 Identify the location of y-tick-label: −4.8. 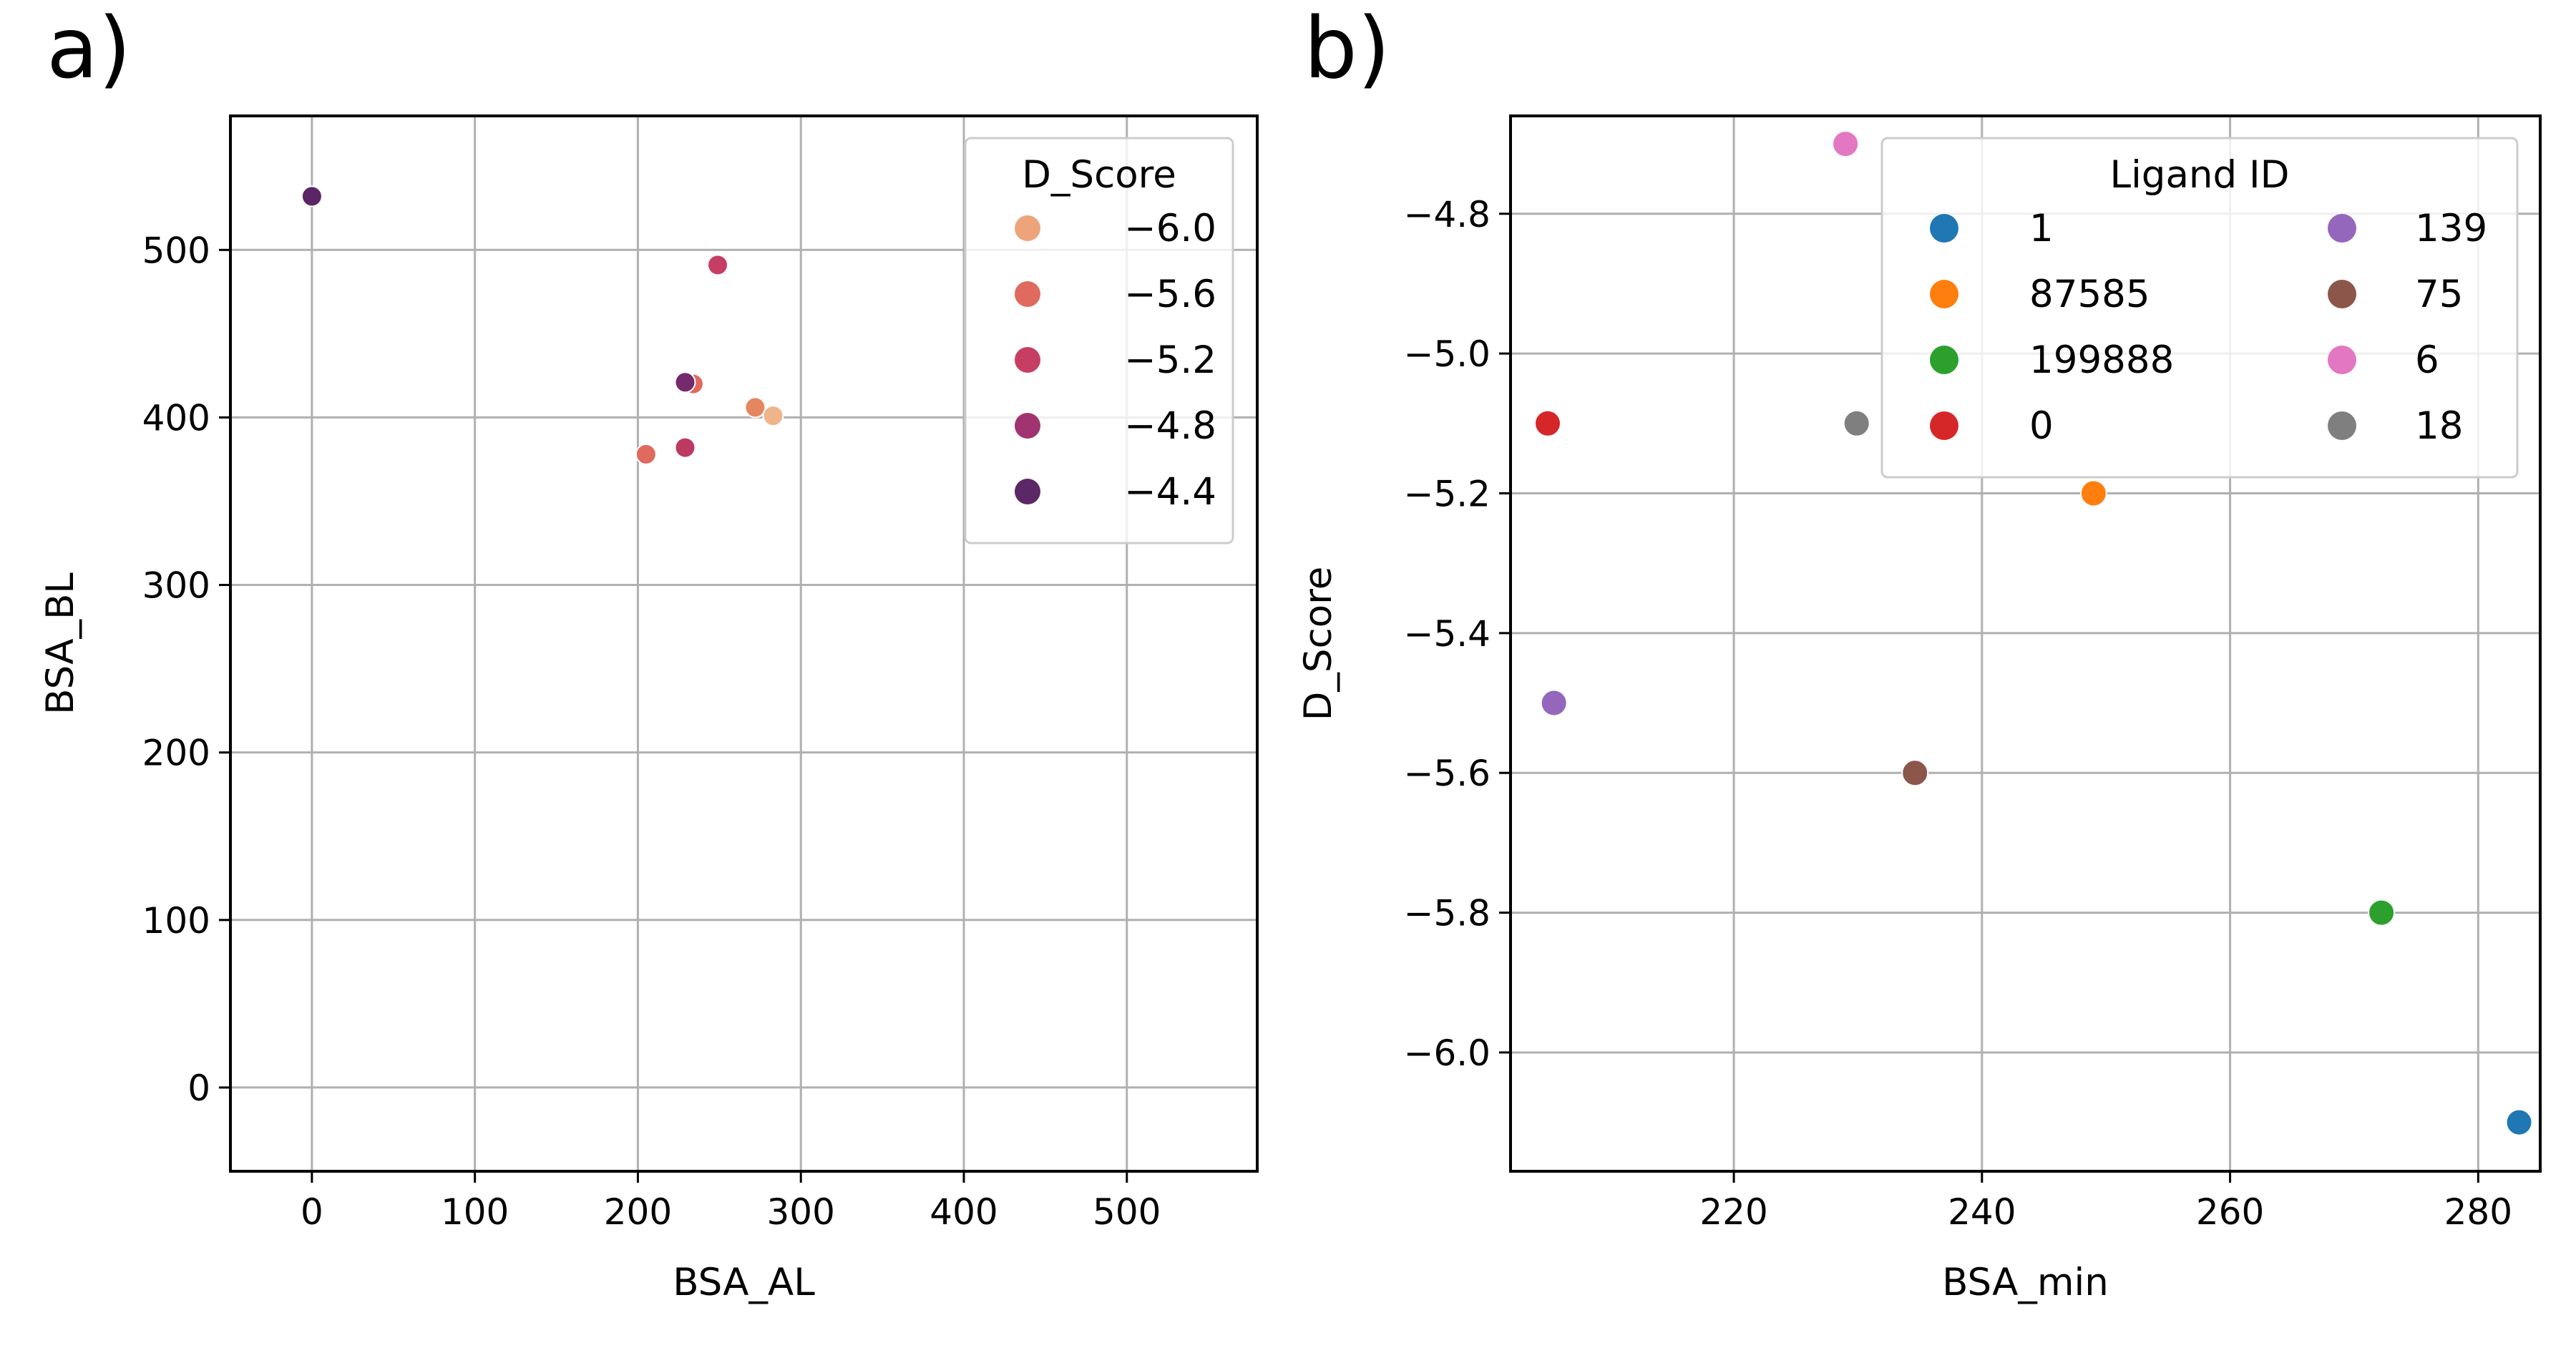
(1447, 214).